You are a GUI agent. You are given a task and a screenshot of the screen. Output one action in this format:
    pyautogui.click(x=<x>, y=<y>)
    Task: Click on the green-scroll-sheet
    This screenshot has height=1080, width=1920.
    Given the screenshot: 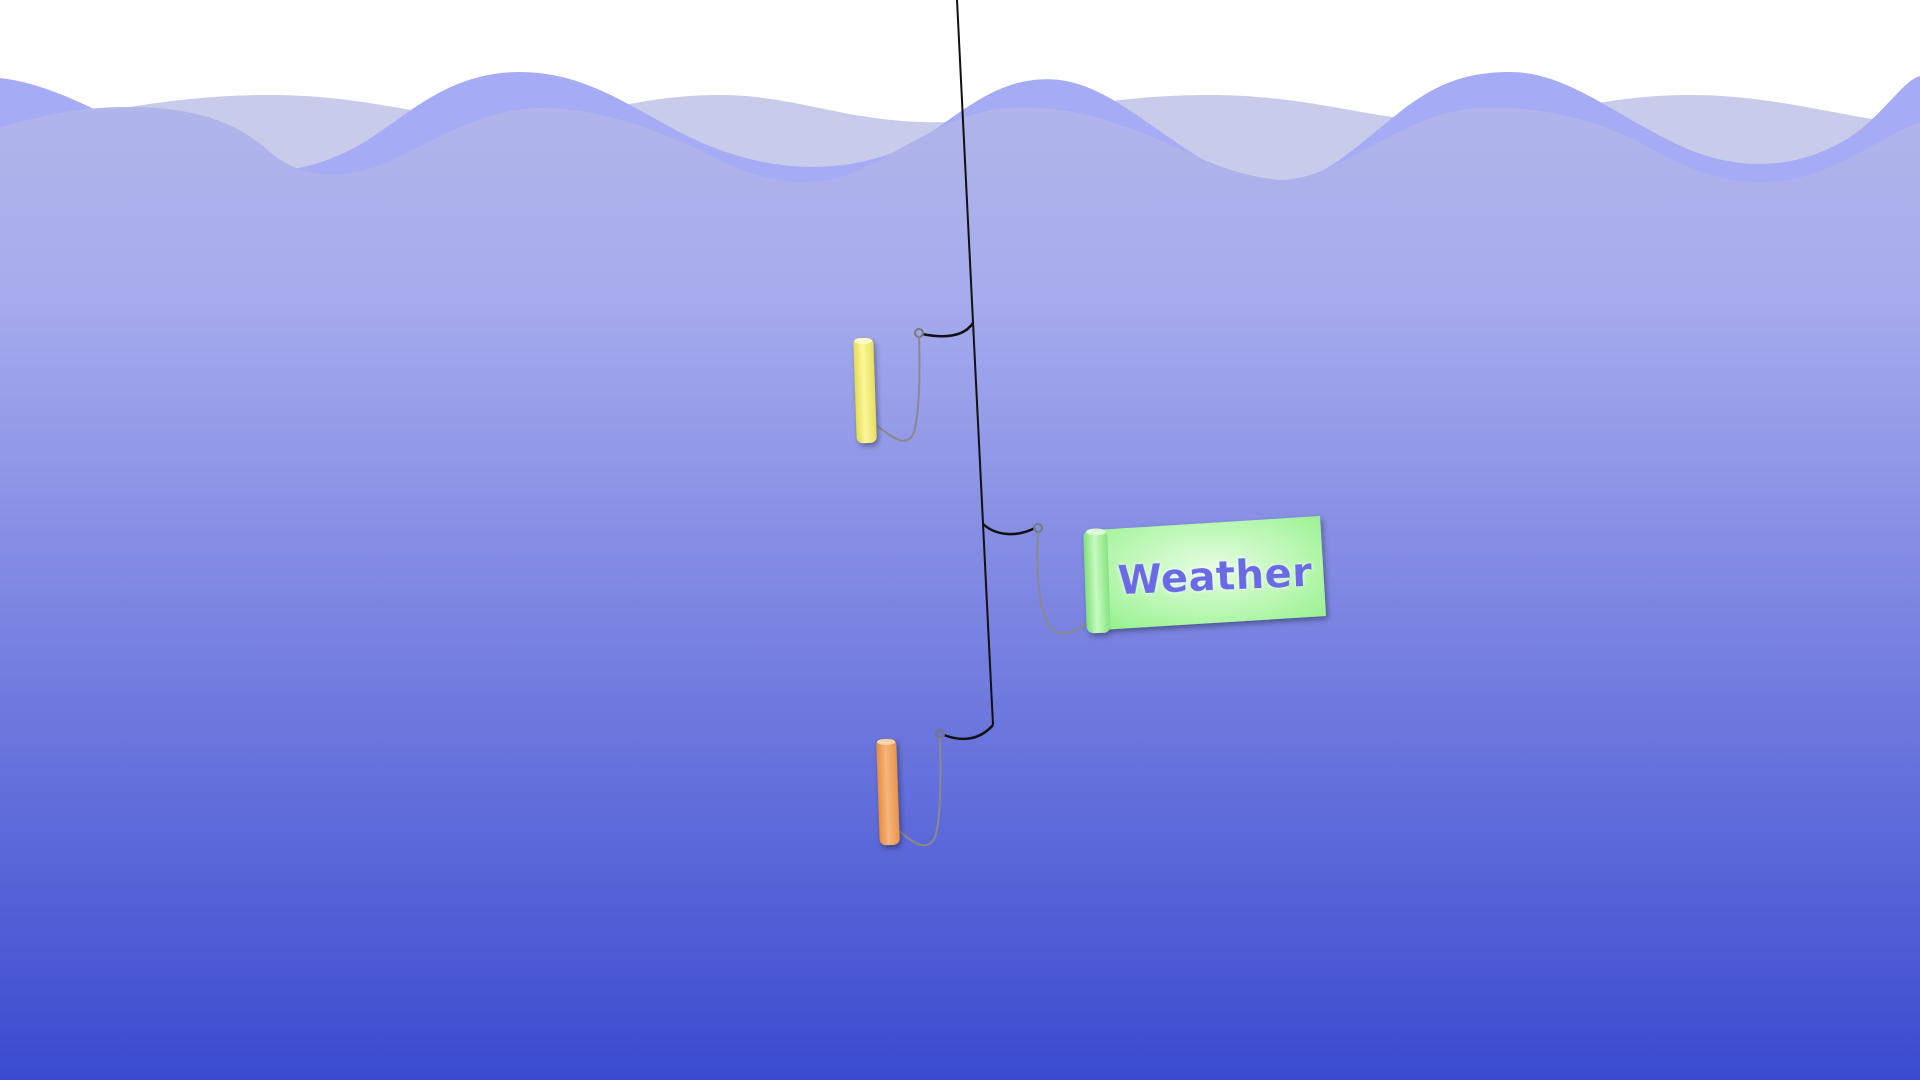 What is the action you would take?
    pyautogui.click(x=1210, y=573)
    